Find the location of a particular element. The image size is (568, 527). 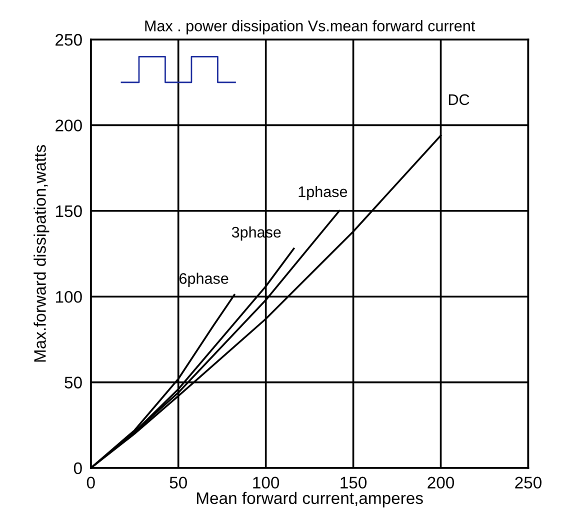

x-axis-title: Mean forward current,amperes is located at coordinates (310, 500).